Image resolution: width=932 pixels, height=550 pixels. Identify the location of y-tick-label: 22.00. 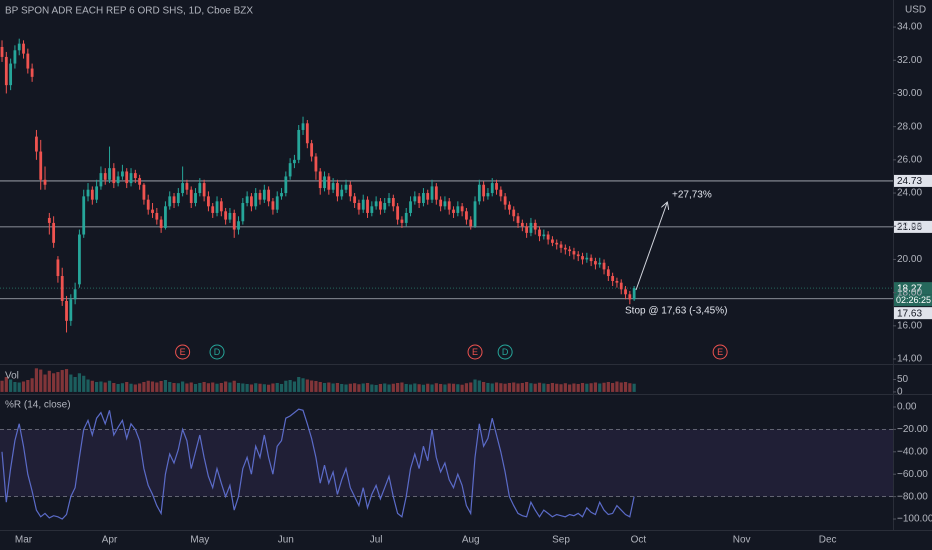
(909, 226).